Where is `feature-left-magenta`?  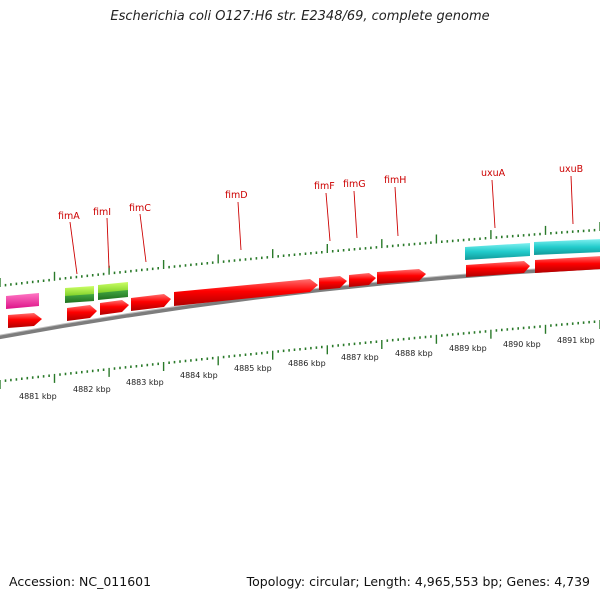 feature-left-magenta is located at coordinates (22, 301).